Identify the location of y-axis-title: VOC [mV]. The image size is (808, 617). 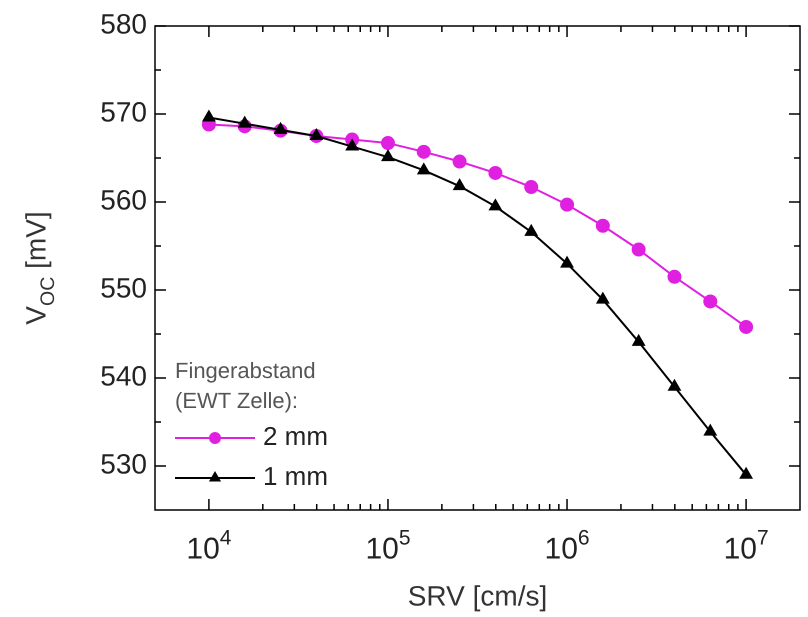
(40, 268).